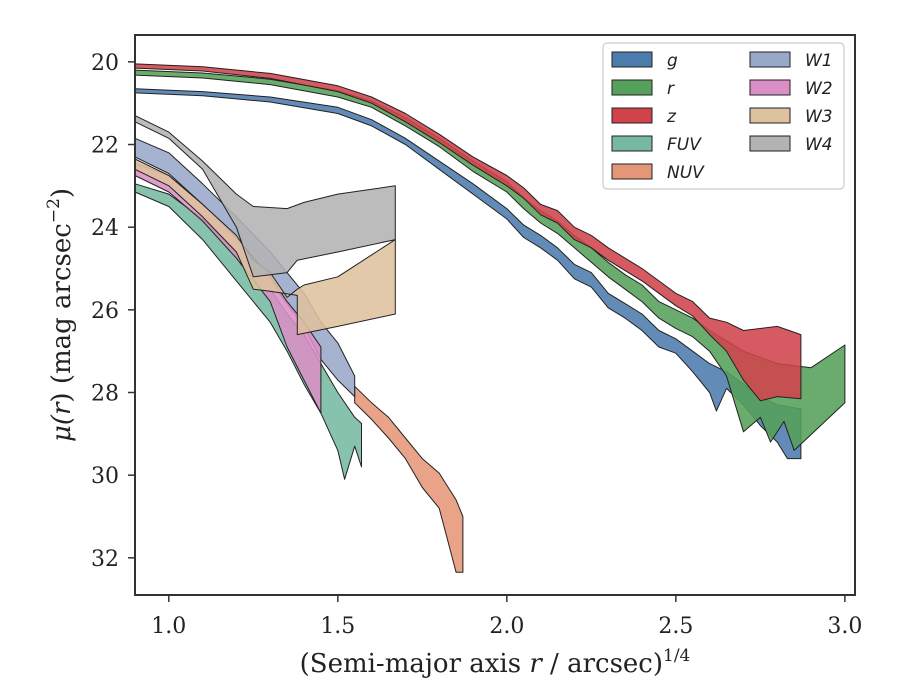 The image size is (900, 700). Describe the element at coordinates (684, 145) in the screenshot. I see `legend-label-FUV: FUV` at that location.